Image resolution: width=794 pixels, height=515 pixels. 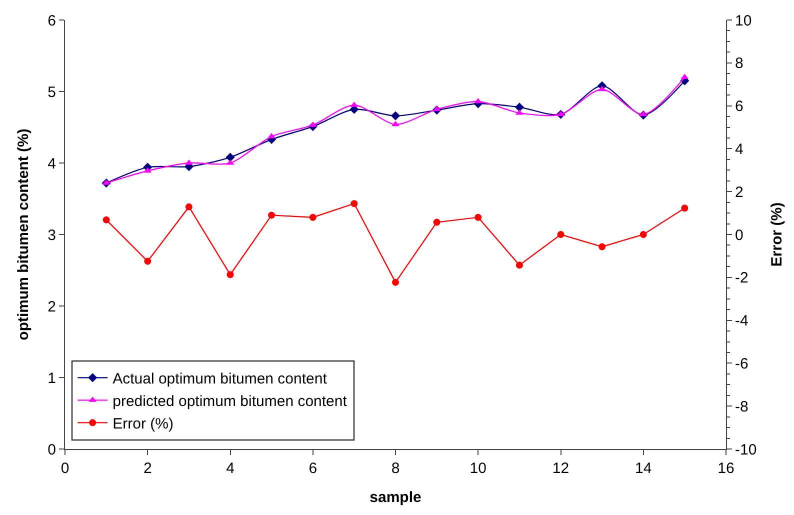 What do you see at coordinates (726, 468) in the screenshot?
I see `x-tick-label: 16` at bounding box center [726, 468].